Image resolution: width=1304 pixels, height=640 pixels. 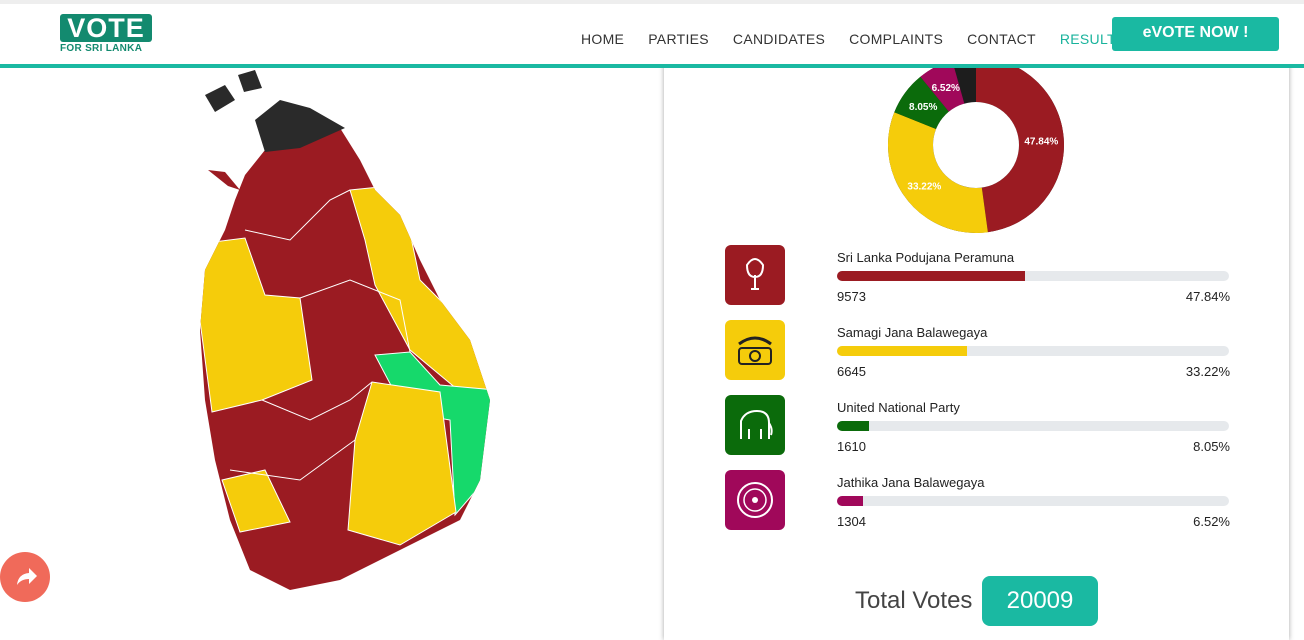 I want to click on party-name: Jathika Jana Balawegaya, so click(x=911, y=482).